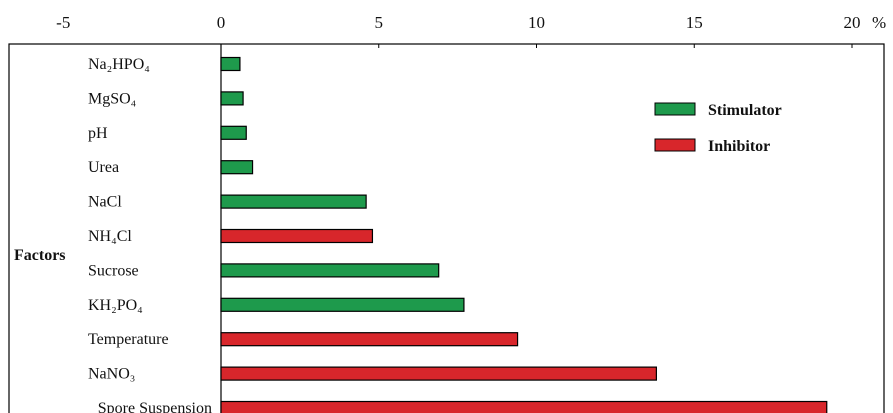 The height and width of the screenshot is (413, 893). I want to click on x-tick-label: 10, so click(536, 22).